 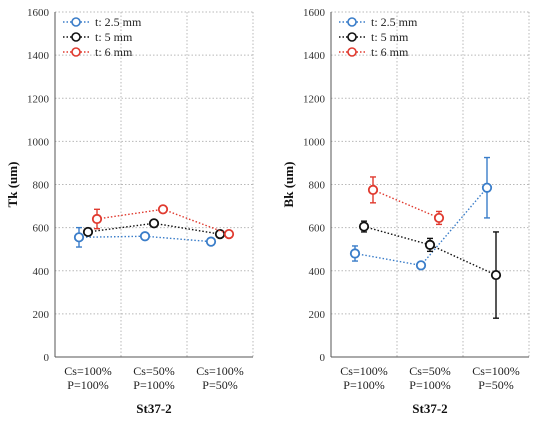 What do you see at coordinates (314, 99) in the screenshot?
I see `panel-2-y-tick-label: 1200` at bounding box center [314, 99].